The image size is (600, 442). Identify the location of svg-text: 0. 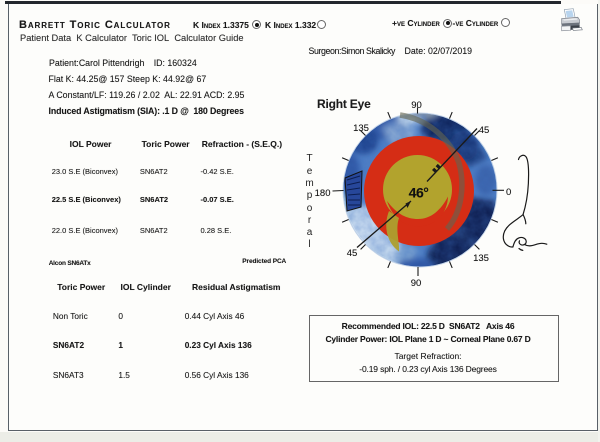
(508, 192).